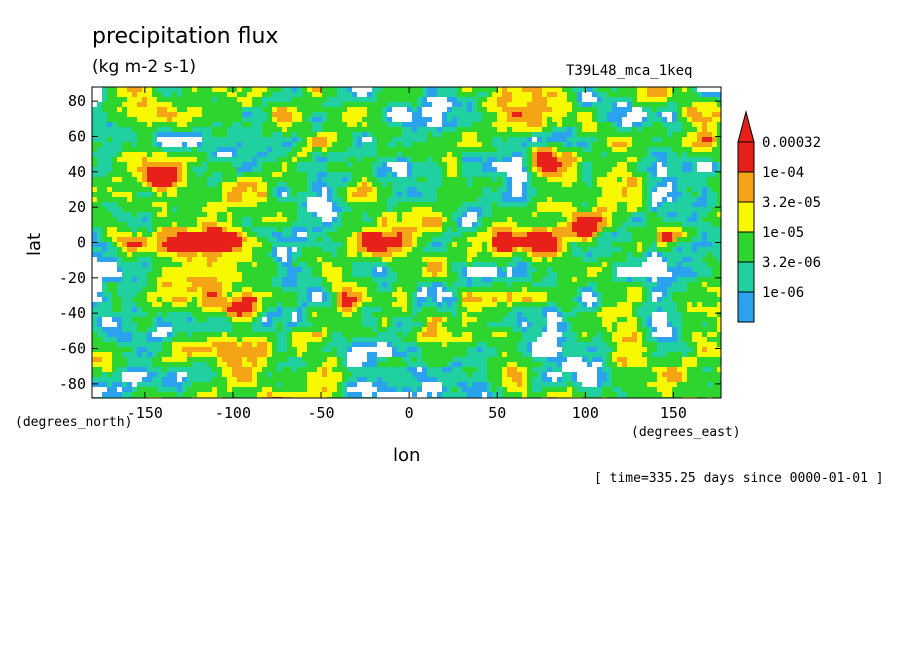 The width and height of the screenshot is (904, 654). I want to click on y-tick-label: 40, so click(77, 172).